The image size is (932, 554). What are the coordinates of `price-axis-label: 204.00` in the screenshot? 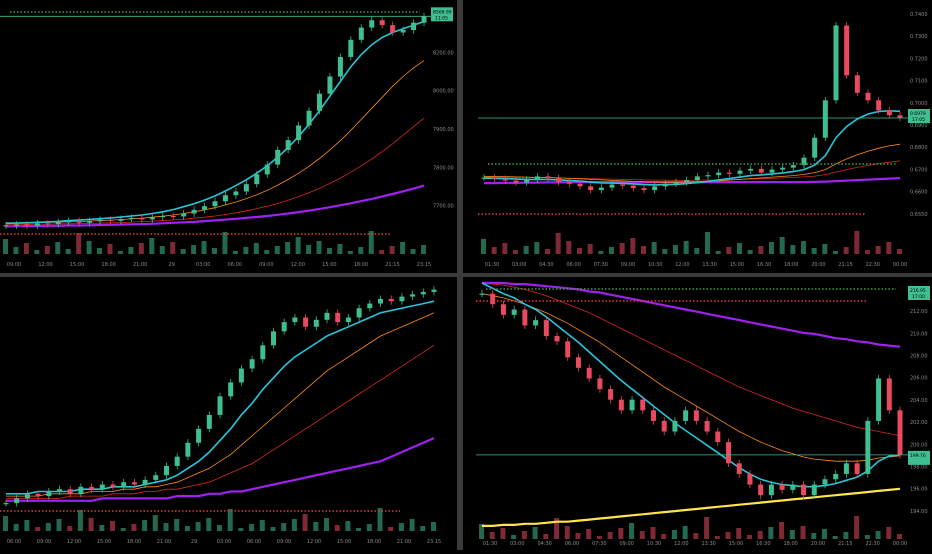 It's located at (919, 401).